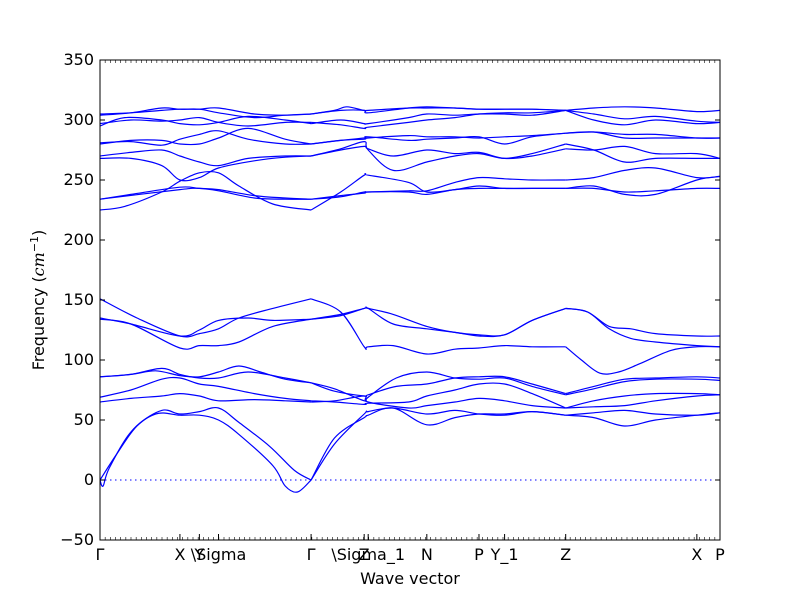 This screenshot has width=800, height=600. What do you see at coordinates (427, 554) in the screenshot?
I see `x-tick-label: N` at bounding box center [427, 554].